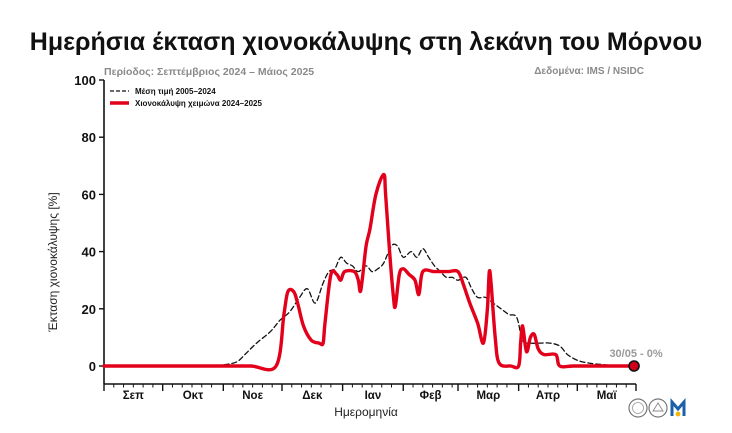  Describe the element at coordinates (488, 396) in the screenshot. I see `x-tick-label: Μαρ` at that location.